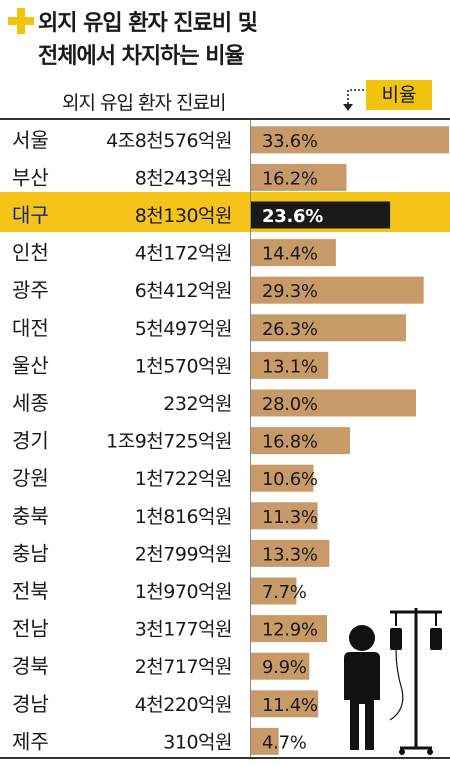  What do you see at coordinates (183, 667) in the screenshot?
I see `cost-label: 2천717억원` at bounding box center [183, 667].